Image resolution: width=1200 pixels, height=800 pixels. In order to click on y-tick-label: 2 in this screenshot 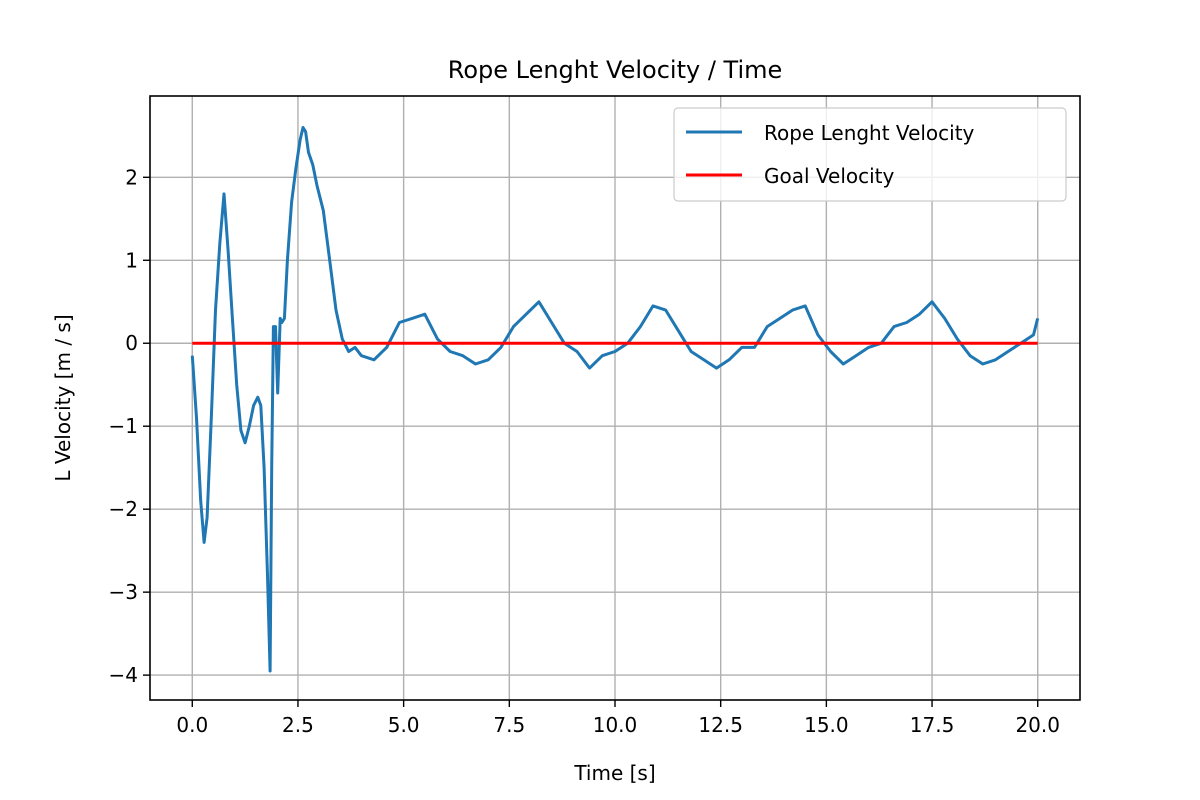, I will do `click(131, 177)`.